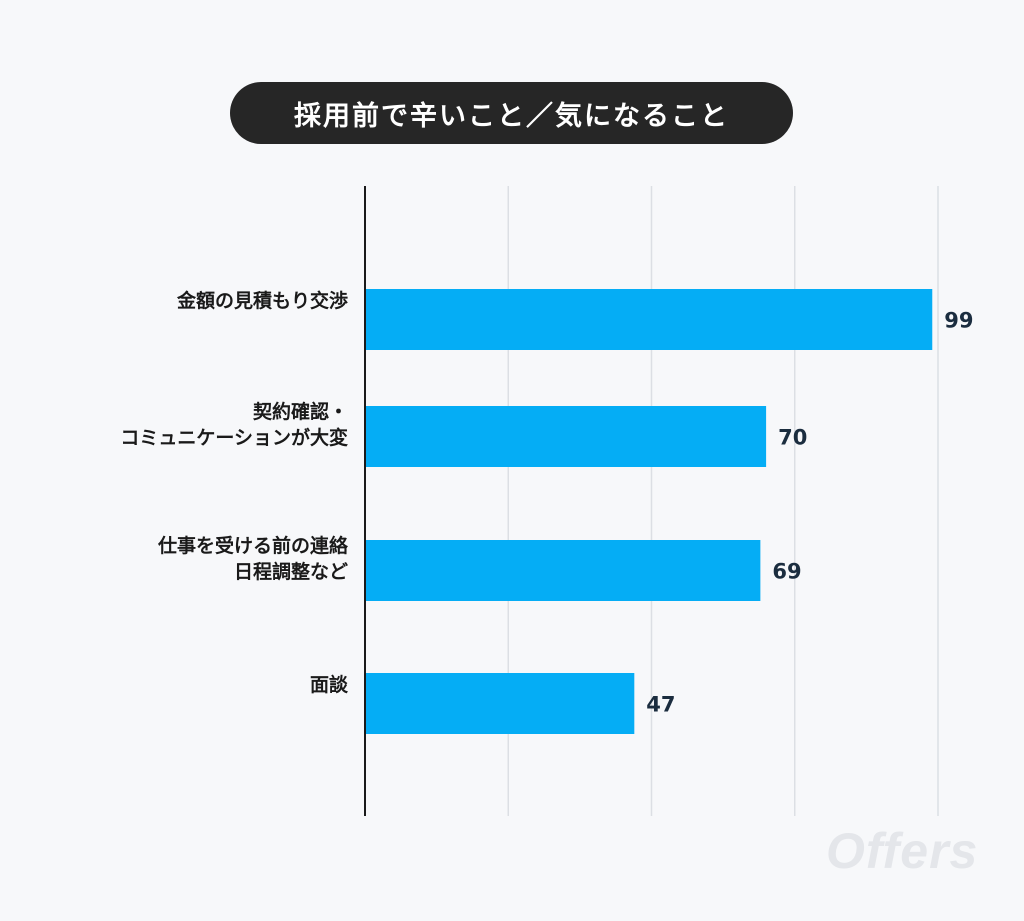 The image size is (1024, 921). Describe the element at coordinates (511, 113) in the screenshot. I see `chart-title: 採用前で辛いこと／気になること` at that location.